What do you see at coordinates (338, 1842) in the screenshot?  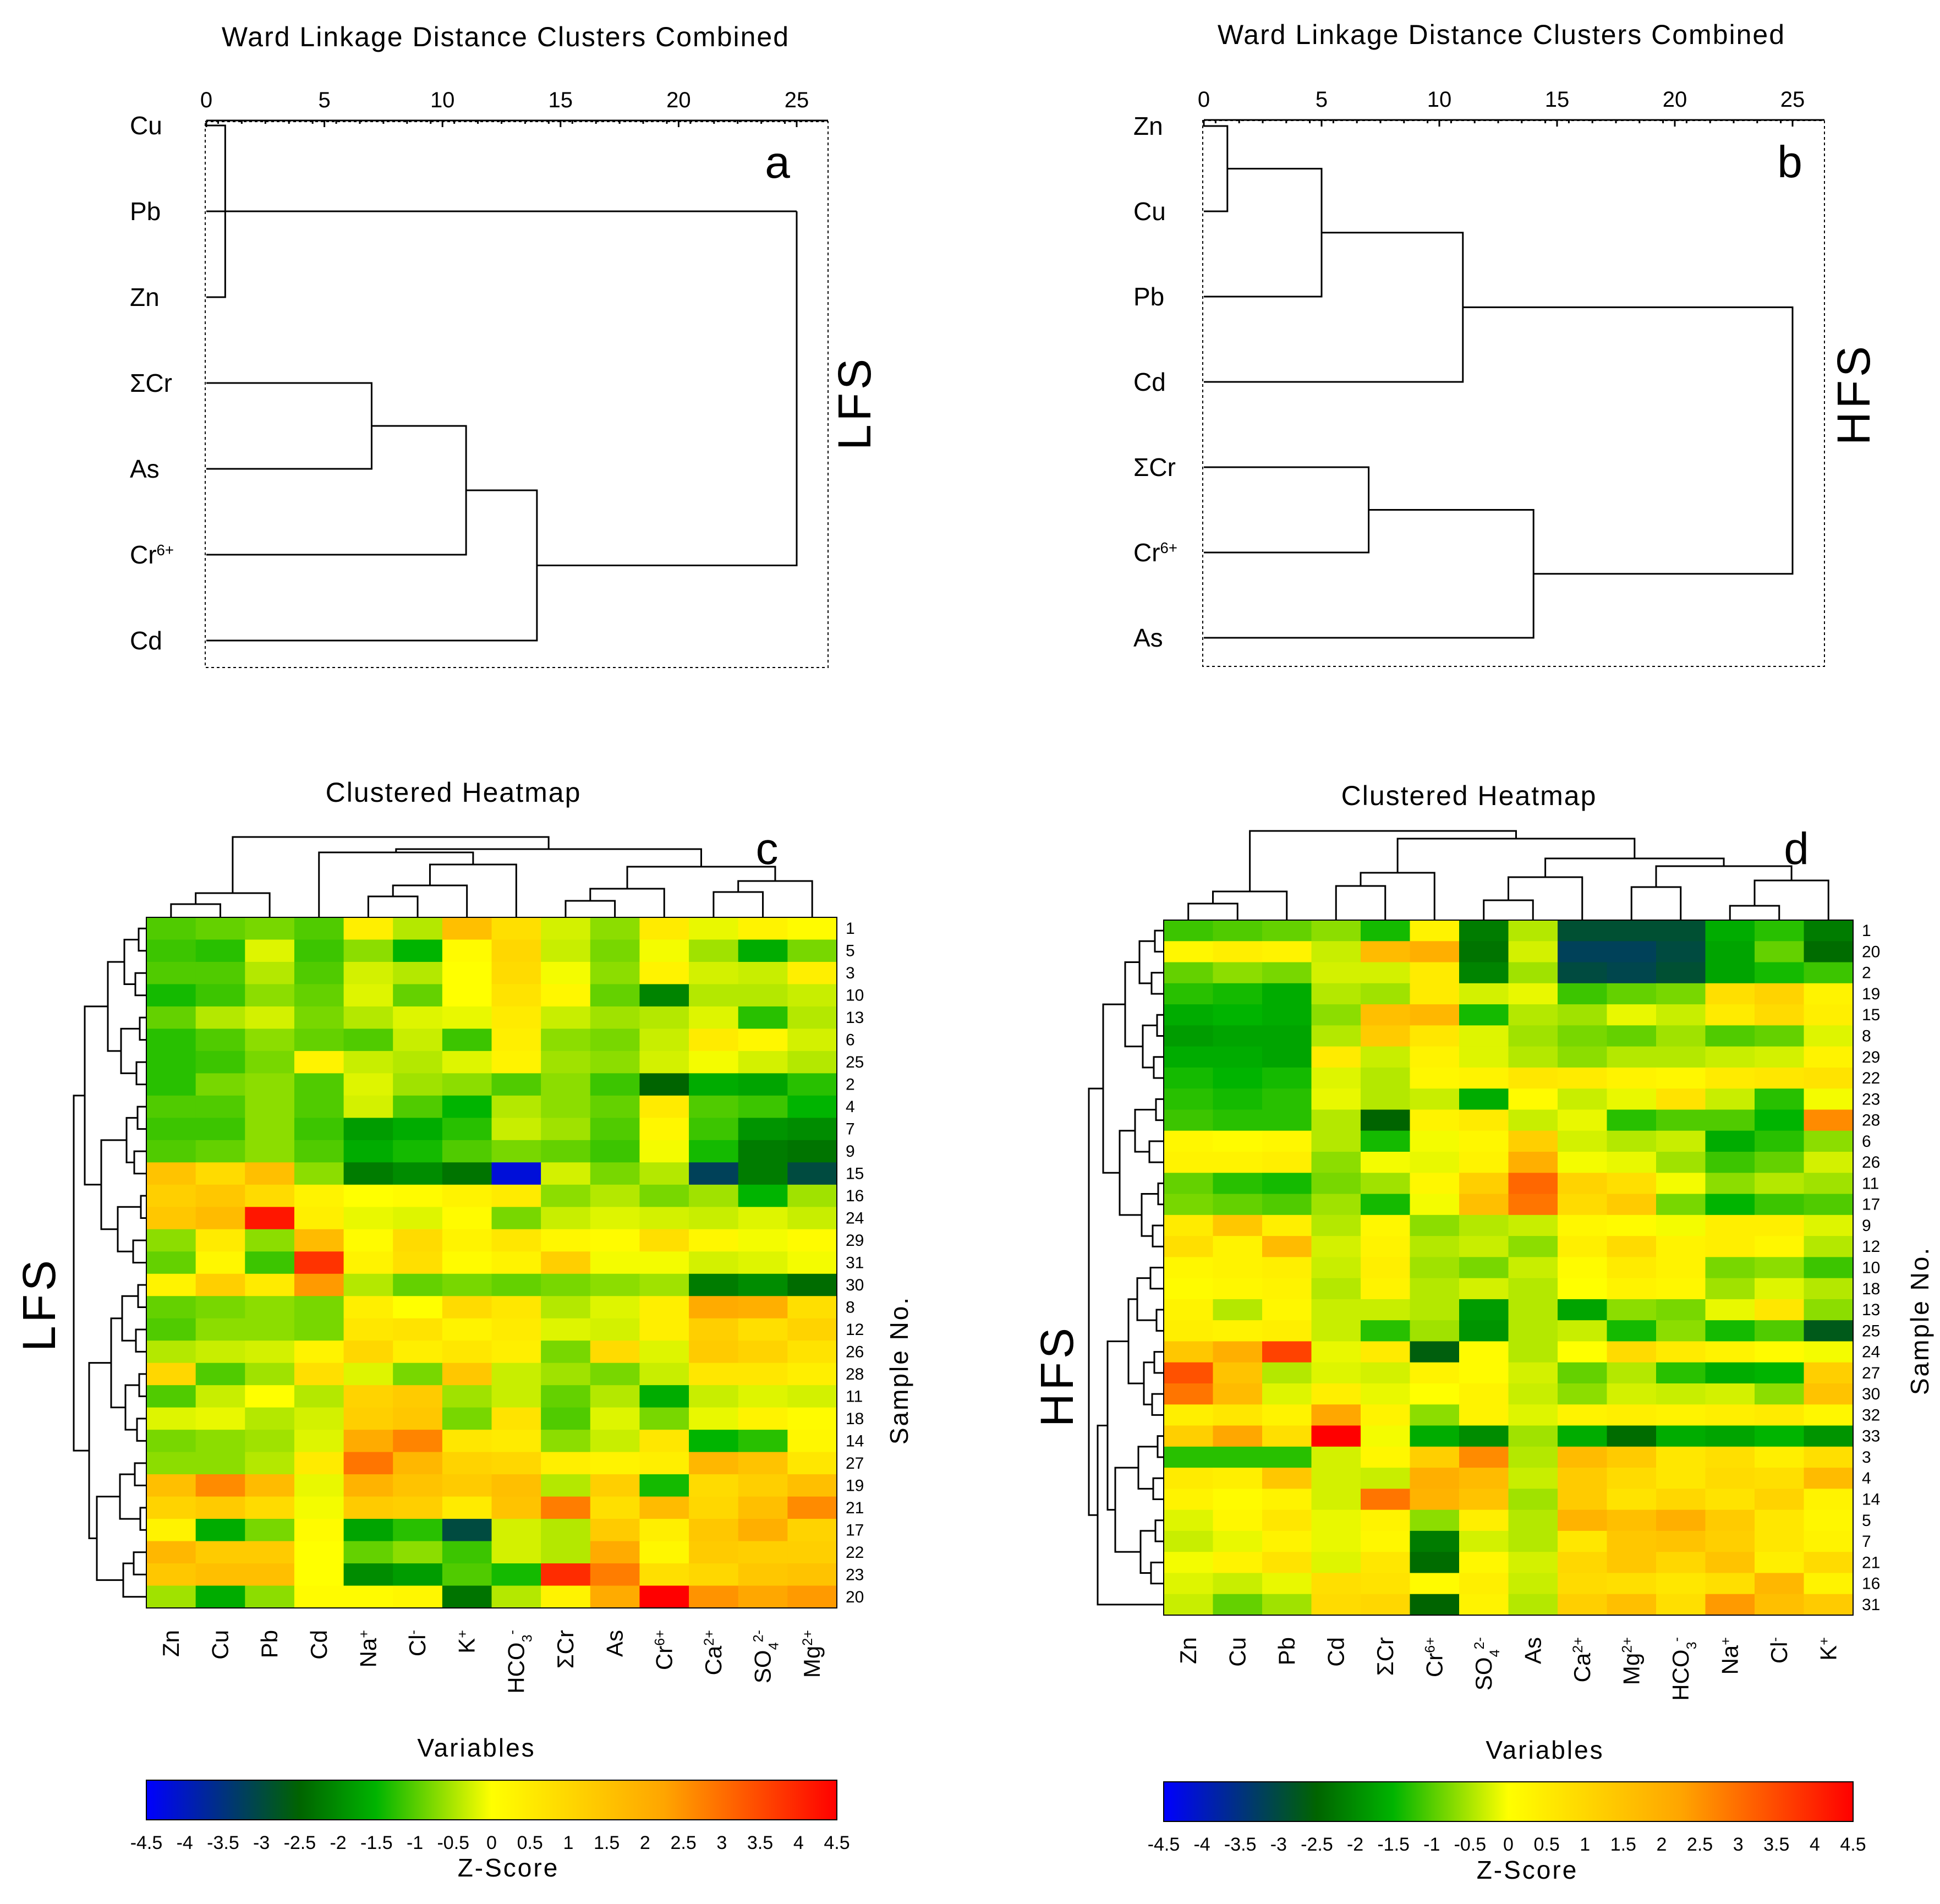 I see `colorbar-tick: -2` at bounding box center [338, 1842].